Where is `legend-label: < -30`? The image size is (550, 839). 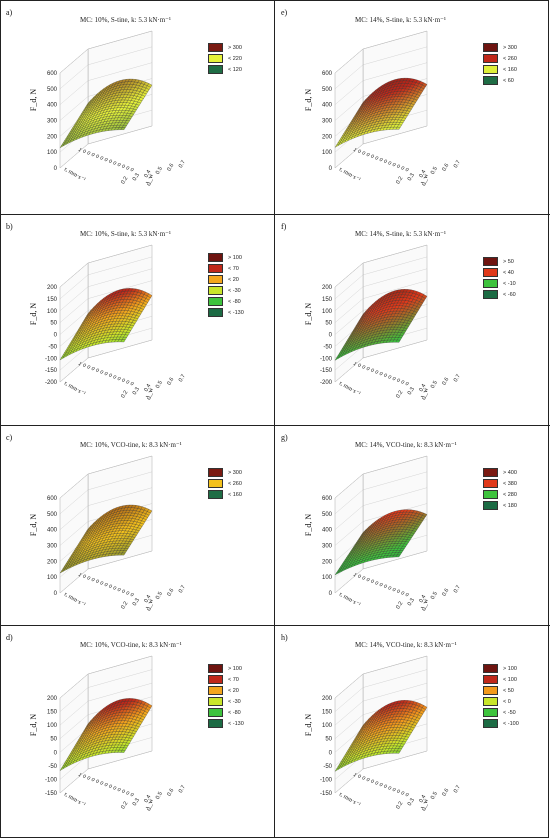 legend-label: < -30 is located at coordinates (234, 290).